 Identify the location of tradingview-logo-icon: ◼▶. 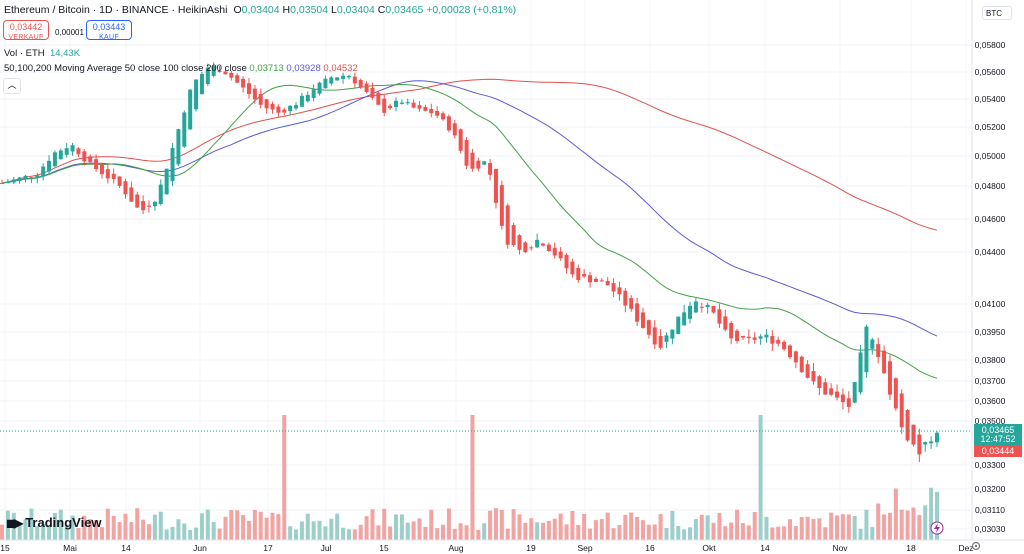
(14, 522).